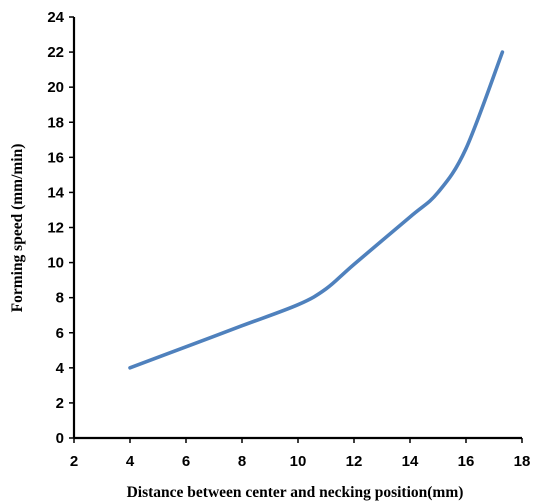  Describe the element at coordinates (55, 87) in the screenshot. I see `y-tick-label: 20` at that location.